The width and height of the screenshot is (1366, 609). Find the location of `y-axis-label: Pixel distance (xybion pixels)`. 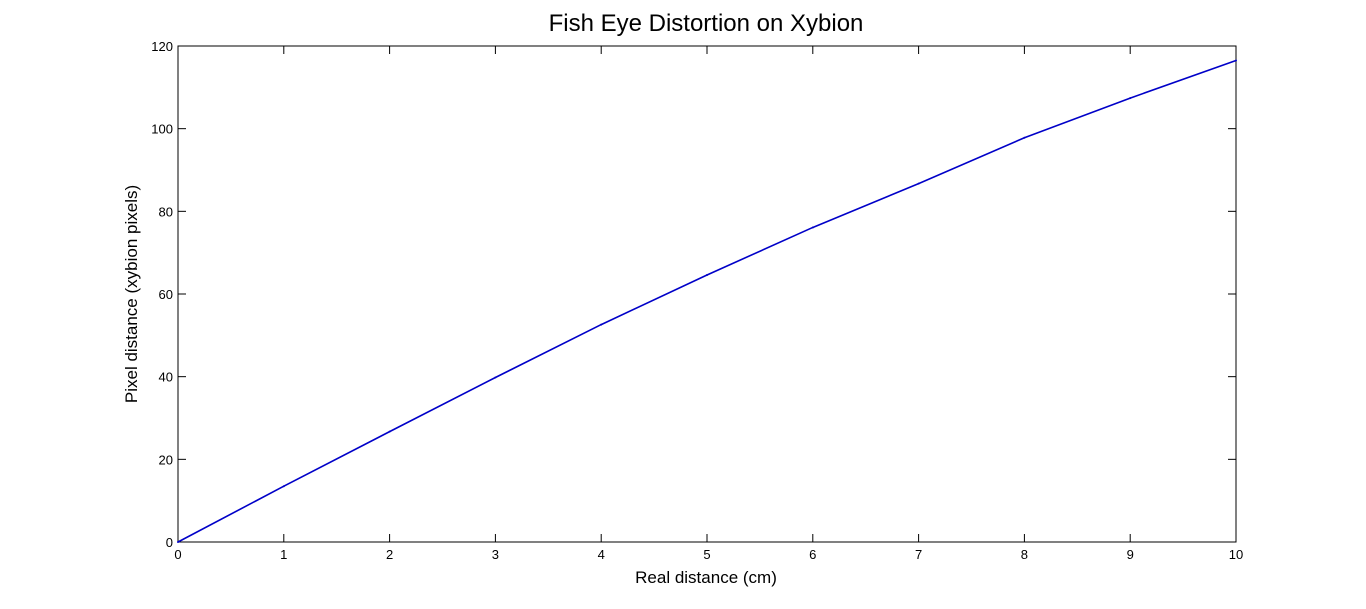

y-axis-label: Pixel distance (xybion pixels) is located at coordinates (131, 294).